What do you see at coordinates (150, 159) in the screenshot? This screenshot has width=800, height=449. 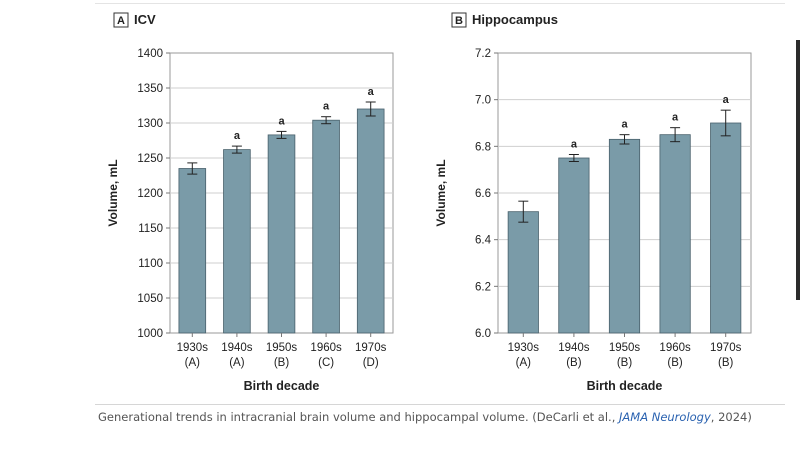 I see `panel-a-y-tick-label: 1250` at bounding box center [150, 159].